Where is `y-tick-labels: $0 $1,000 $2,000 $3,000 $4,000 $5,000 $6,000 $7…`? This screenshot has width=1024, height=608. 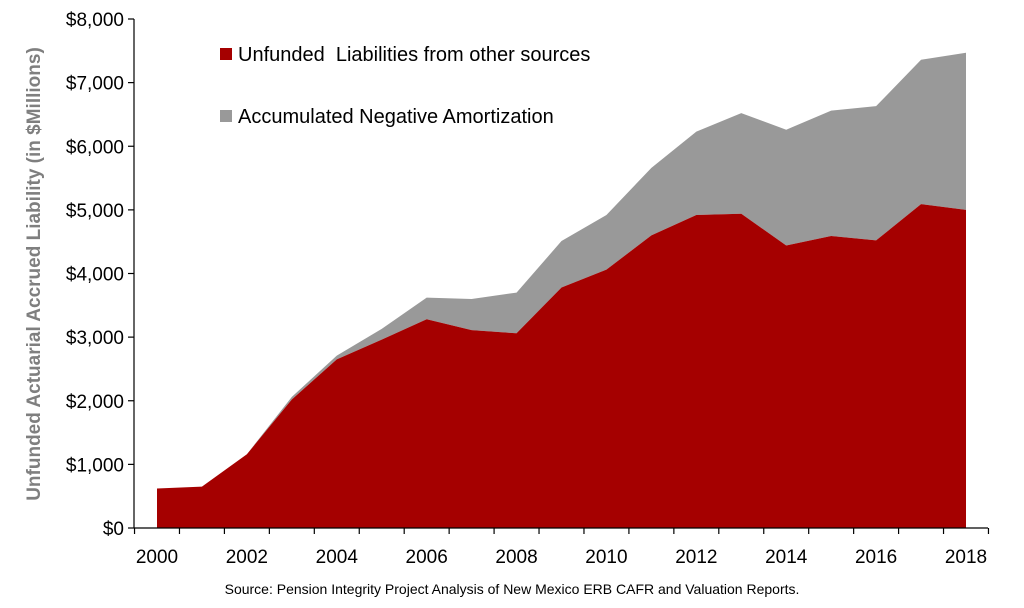
y-tick-labels: $0 $1,000 $2,000 $3,000 $4,000 $5,000 $6,000 $7… is located at coordinates (95, 275).